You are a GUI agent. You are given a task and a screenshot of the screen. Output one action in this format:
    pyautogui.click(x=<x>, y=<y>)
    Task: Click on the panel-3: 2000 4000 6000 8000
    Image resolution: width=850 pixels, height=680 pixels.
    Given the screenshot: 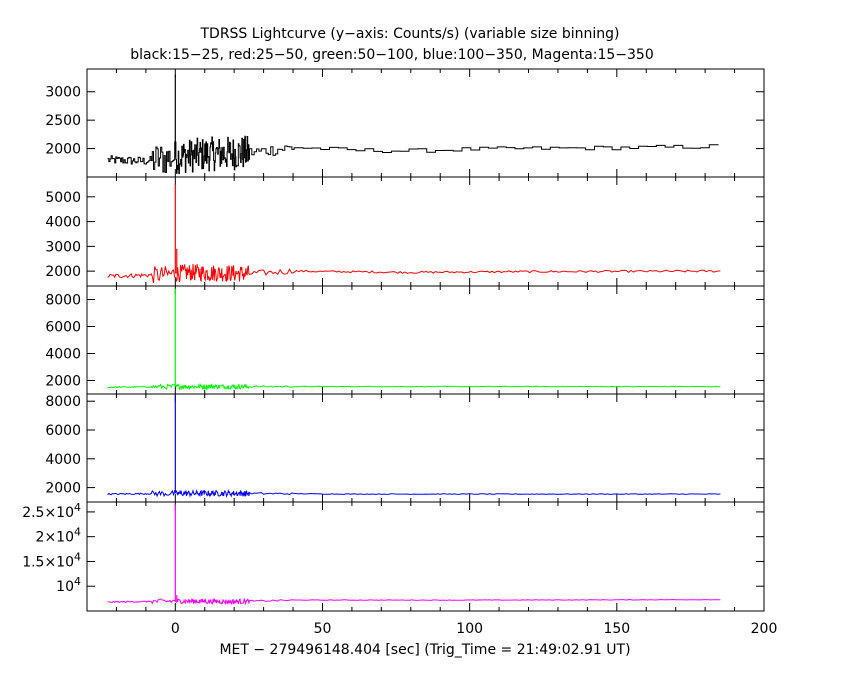 What is the action you would take?
    pyautogui.click(x=405, y=340)
    